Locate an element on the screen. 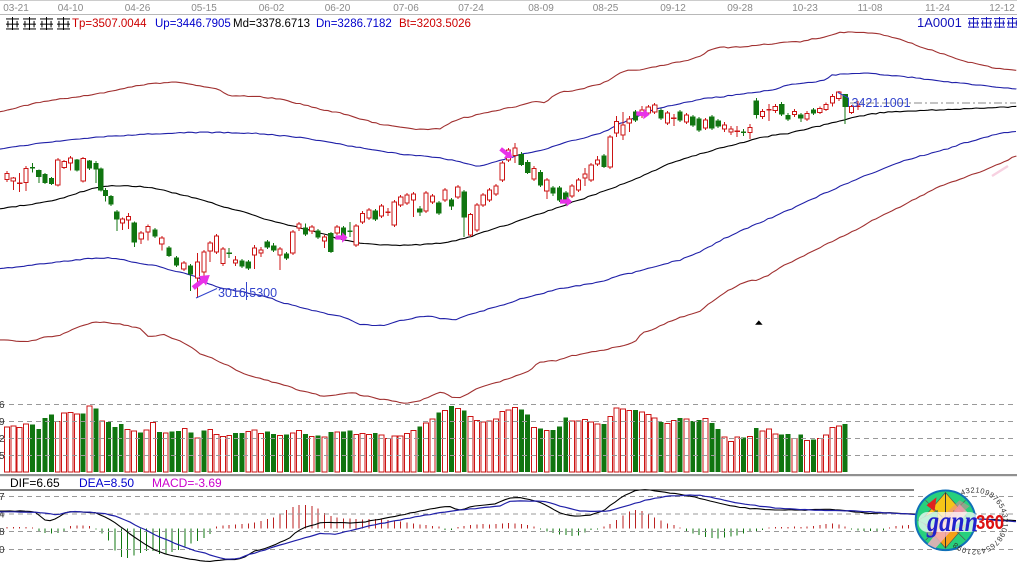  svg-text: 1A0001 is located at coordinates (939, 22).